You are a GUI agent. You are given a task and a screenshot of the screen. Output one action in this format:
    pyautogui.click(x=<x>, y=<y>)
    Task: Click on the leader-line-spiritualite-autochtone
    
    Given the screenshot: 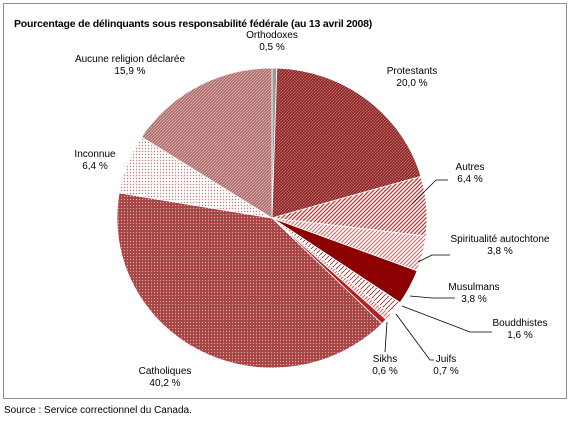 What is the action you would take?
    pyautogui.click(x=433, y=258)
    